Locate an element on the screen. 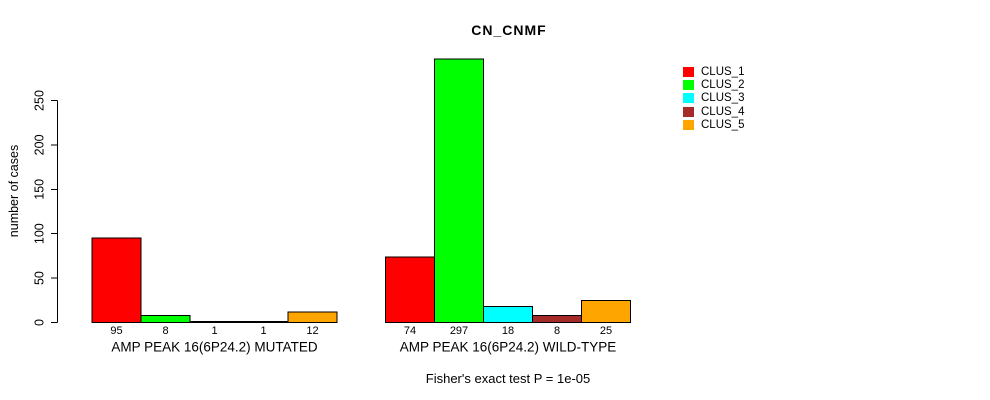 This screenshot has height=400, width=990. bar-clus_2-group1 is located at coordinates (165, 318).